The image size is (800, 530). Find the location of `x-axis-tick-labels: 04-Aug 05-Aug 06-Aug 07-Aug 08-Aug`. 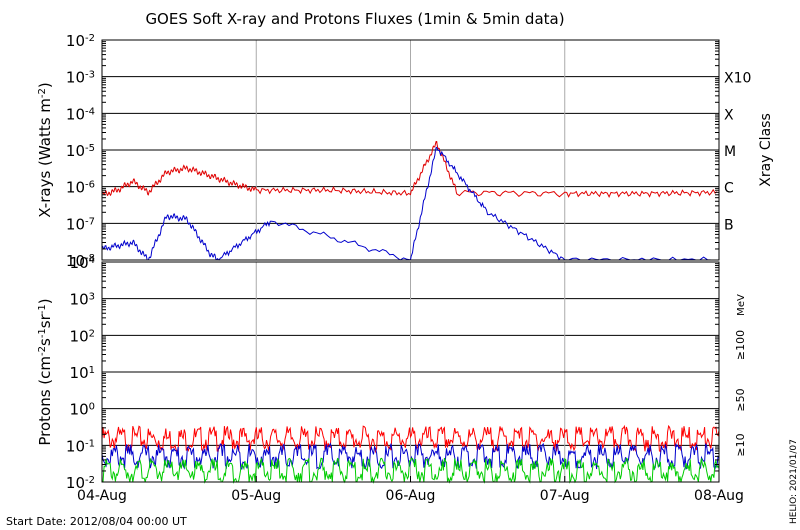

x-axis-tick-labels: 04-Aug 05-Aug 06-Aug 07-Aug 08-Aug is located at coordinates (410, 490).